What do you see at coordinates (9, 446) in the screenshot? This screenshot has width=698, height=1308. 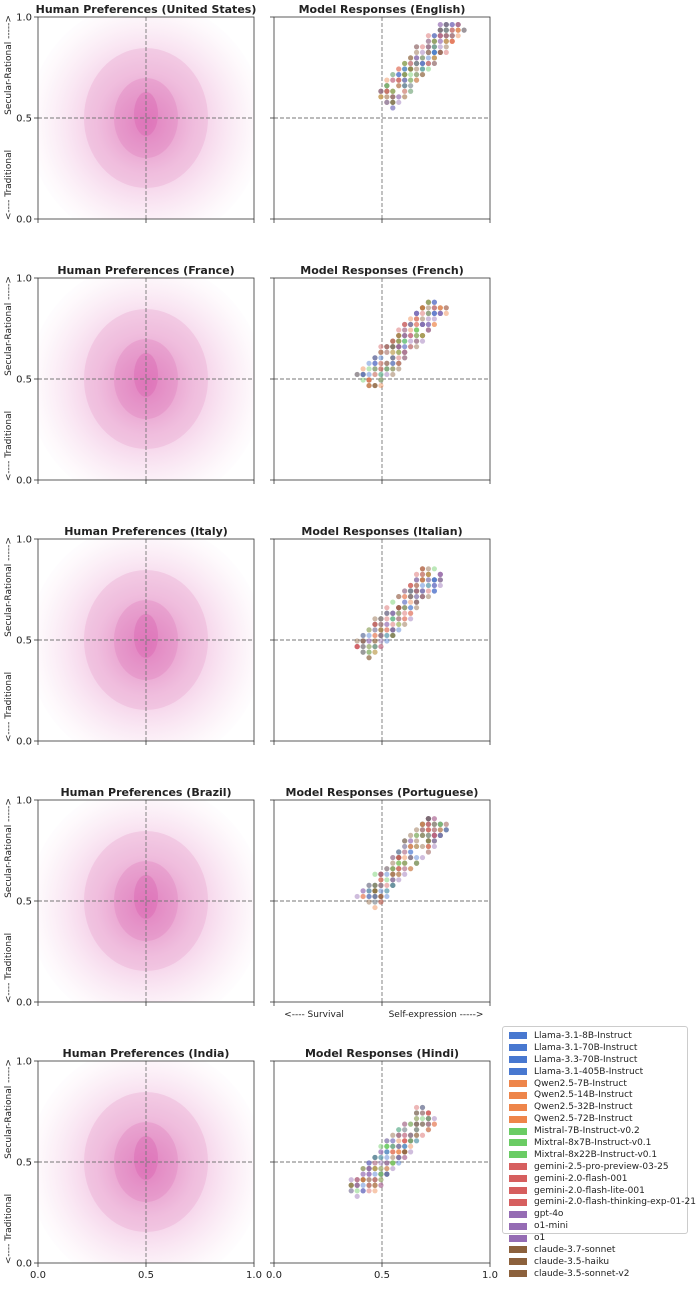 I see `y-axis-label-bottom: <---- Traditional` at bounding box center [9, 446].